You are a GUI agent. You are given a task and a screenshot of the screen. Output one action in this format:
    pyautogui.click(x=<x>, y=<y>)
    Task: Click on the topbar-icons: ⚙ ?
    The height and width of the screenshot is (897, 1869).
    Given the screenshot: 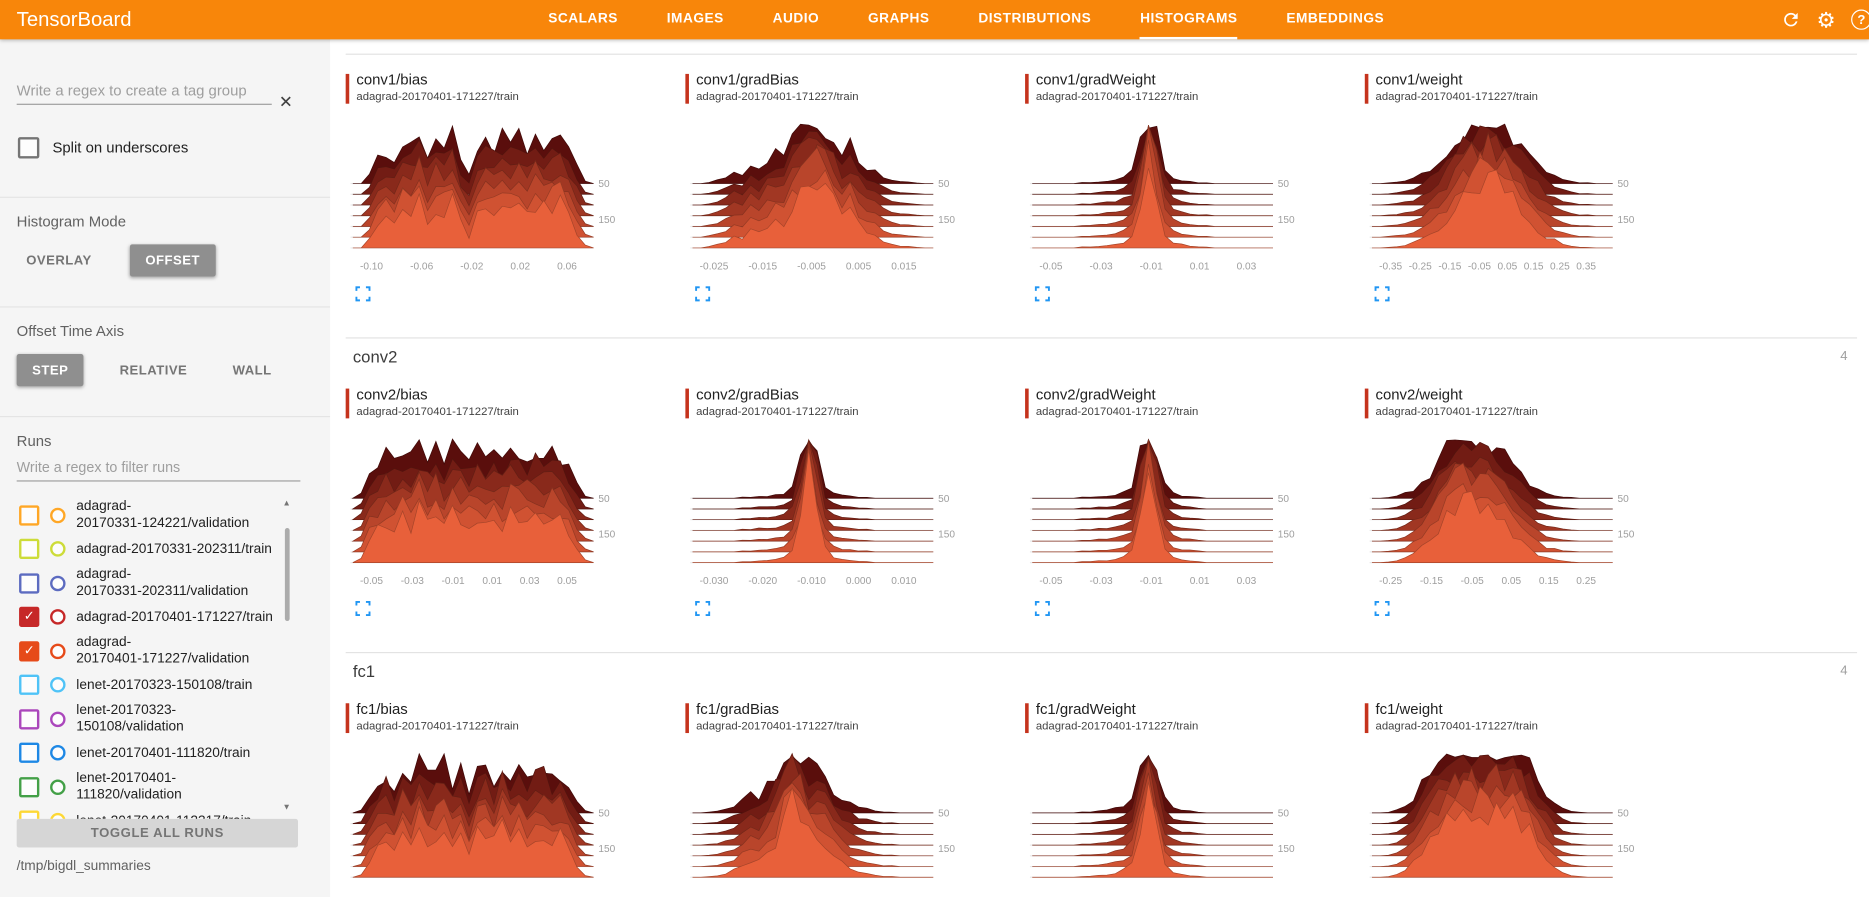 What is the action you would take?
    pyautogui.click(x=1825, y=19)
    